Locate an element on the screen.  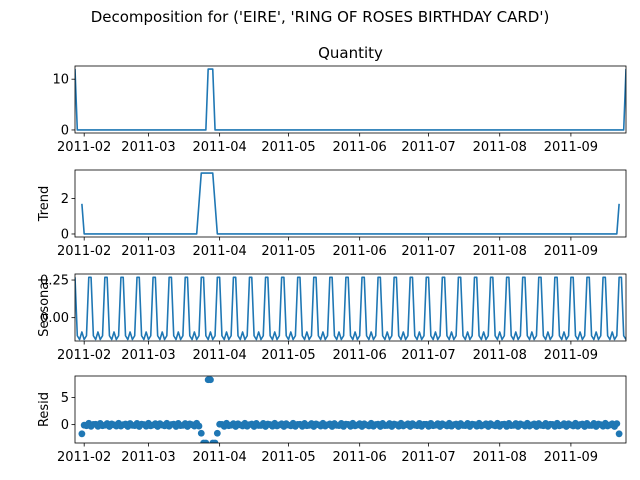
series-seasonal is located at coordinates (350, 308).